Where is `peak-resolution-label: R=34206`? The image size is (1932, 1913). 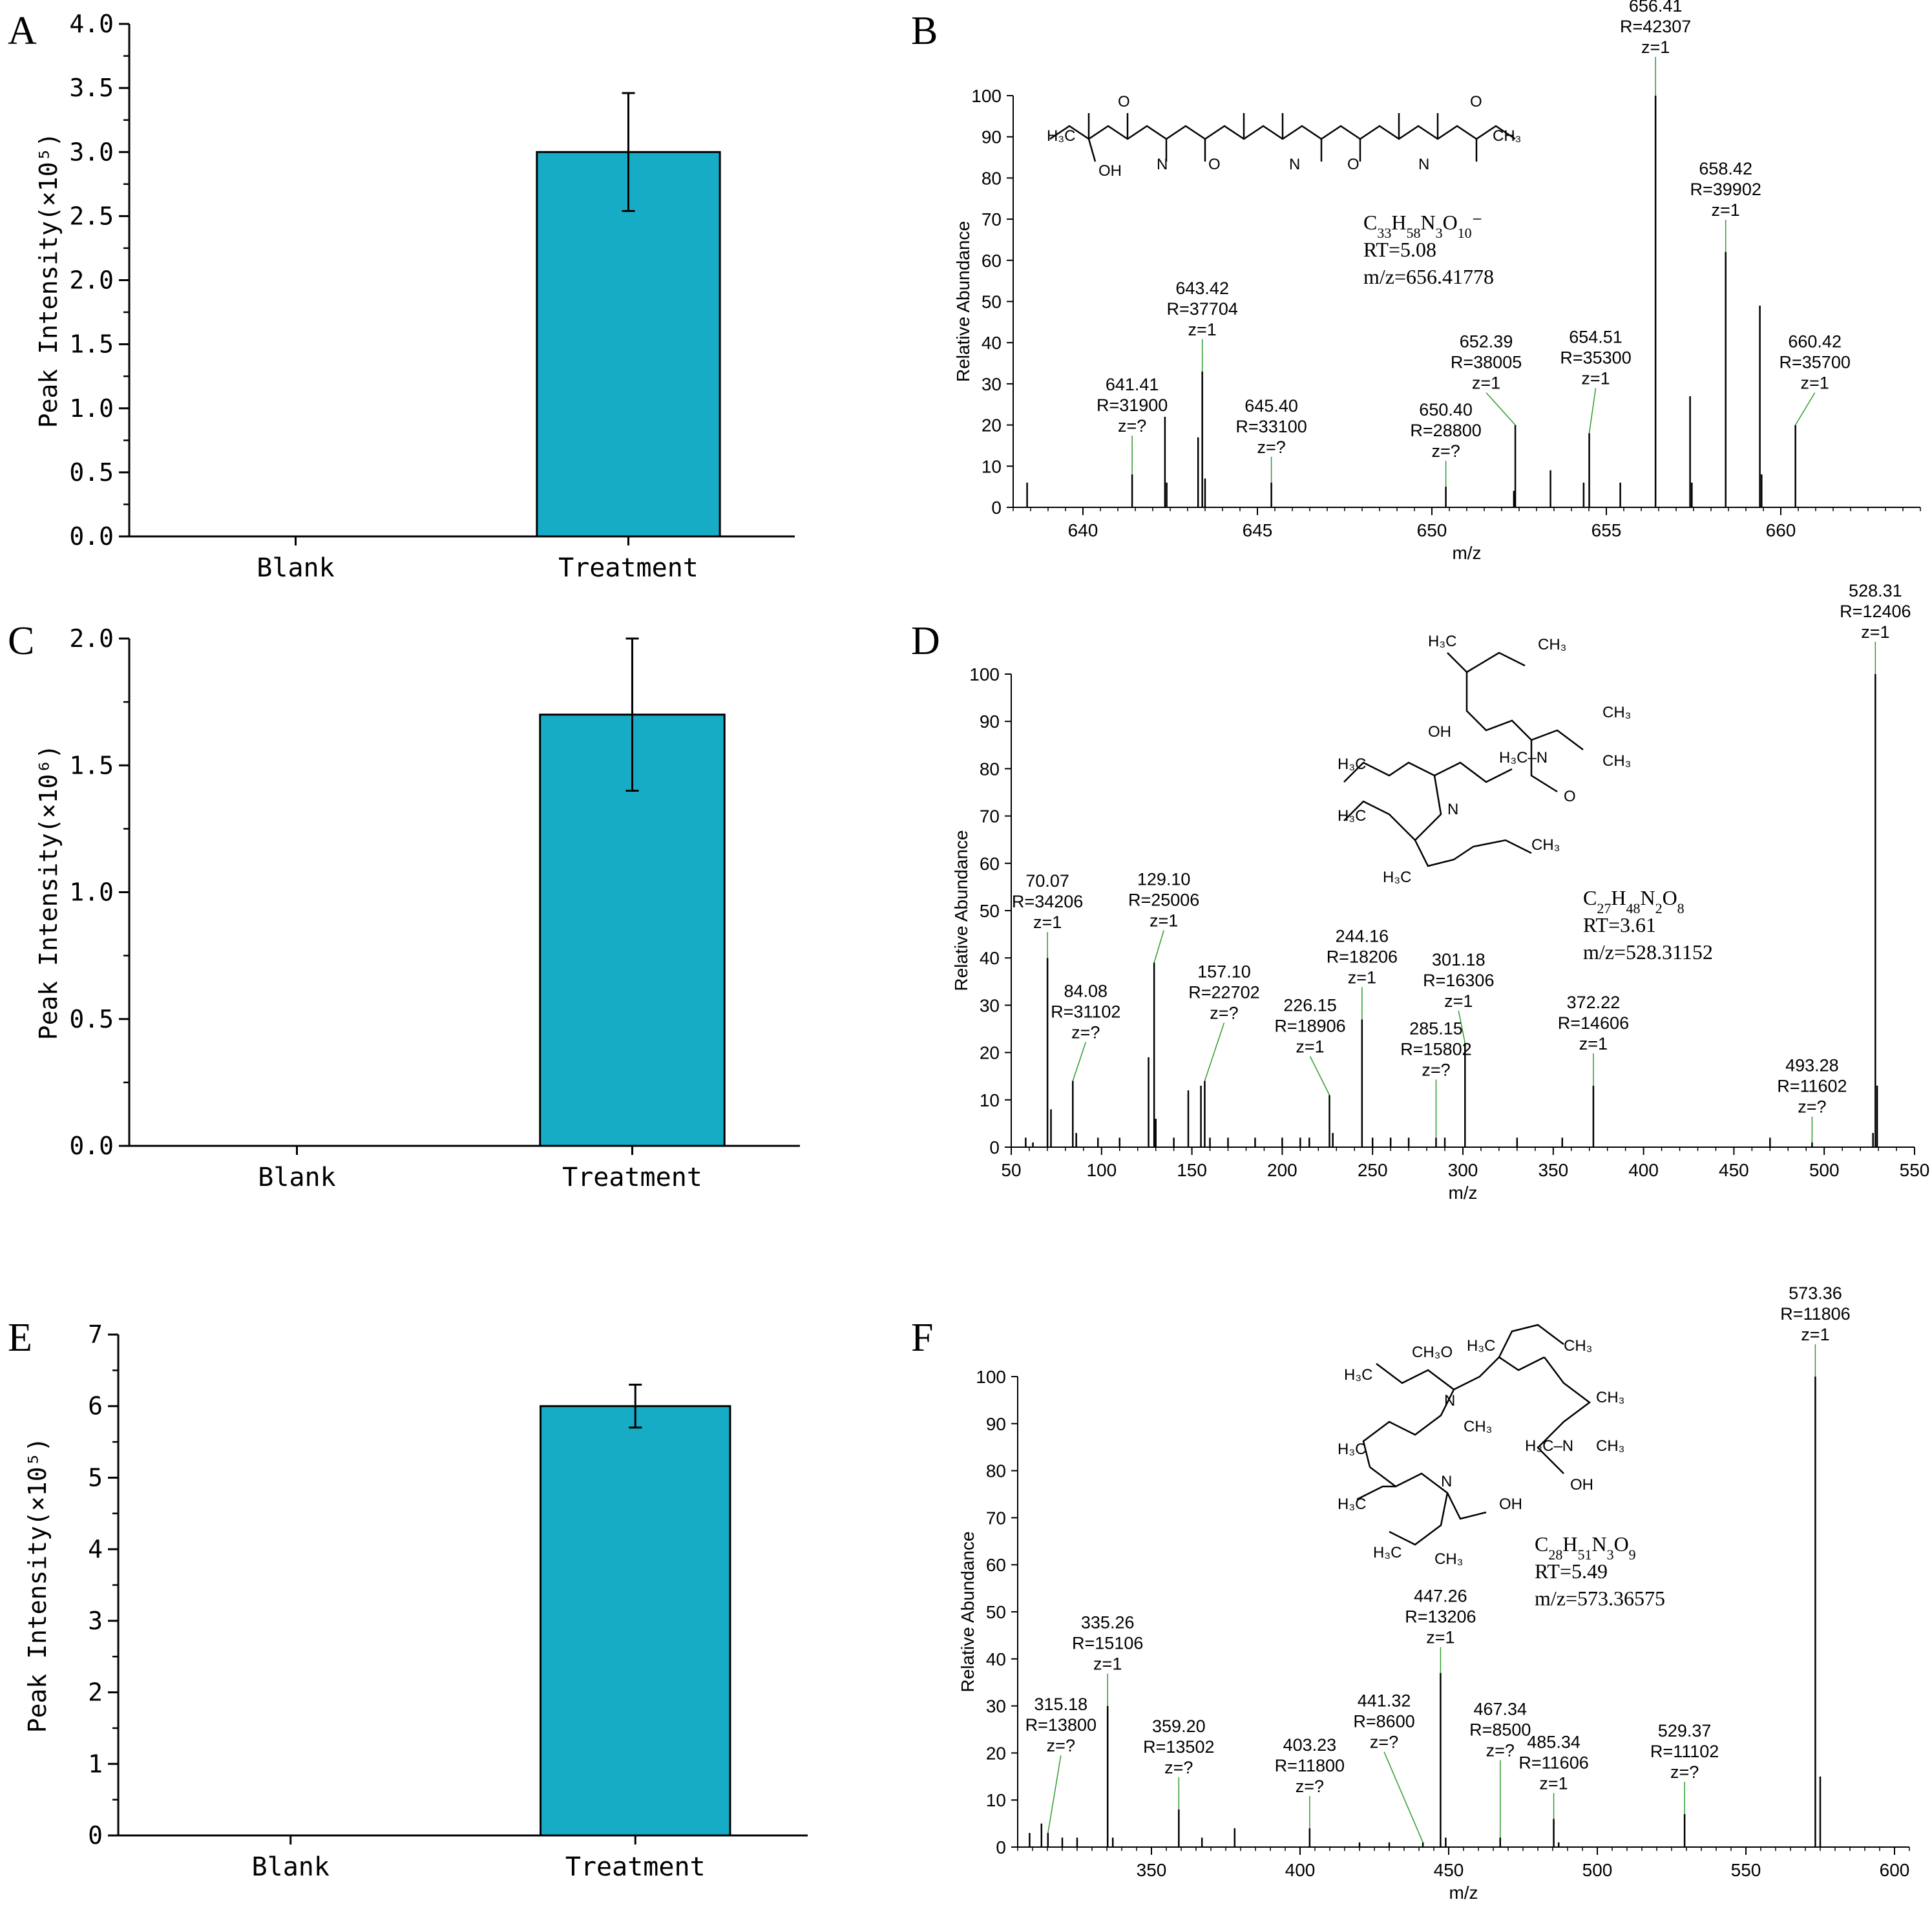 peak-resolution-label: R=34206 is located at coordinates (1048, 901).